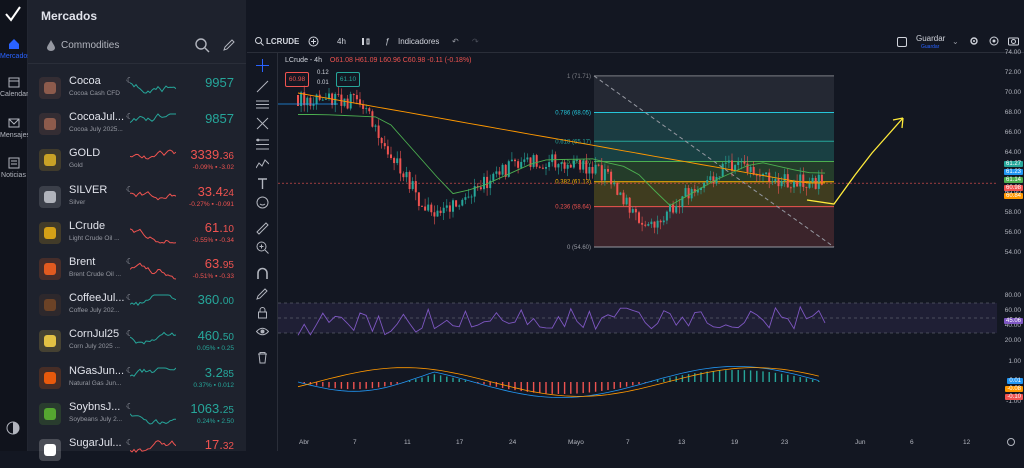  What do you see at coordinates (262, 293) in the screenshot?
I see `pencil-lock-icon` at bounding box center [262, 293].